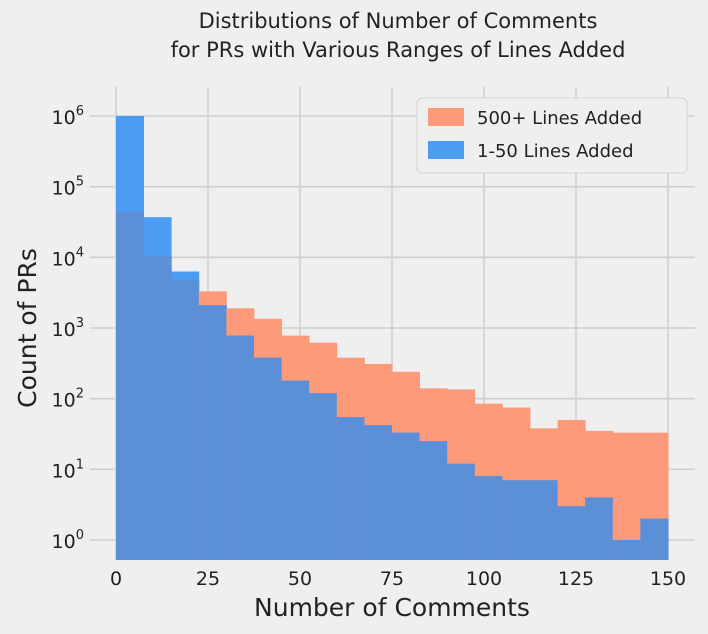  Describe the element at coordinates (68, 257) in the screenshot. I see `y-tick-label: 10⁴` at that location.